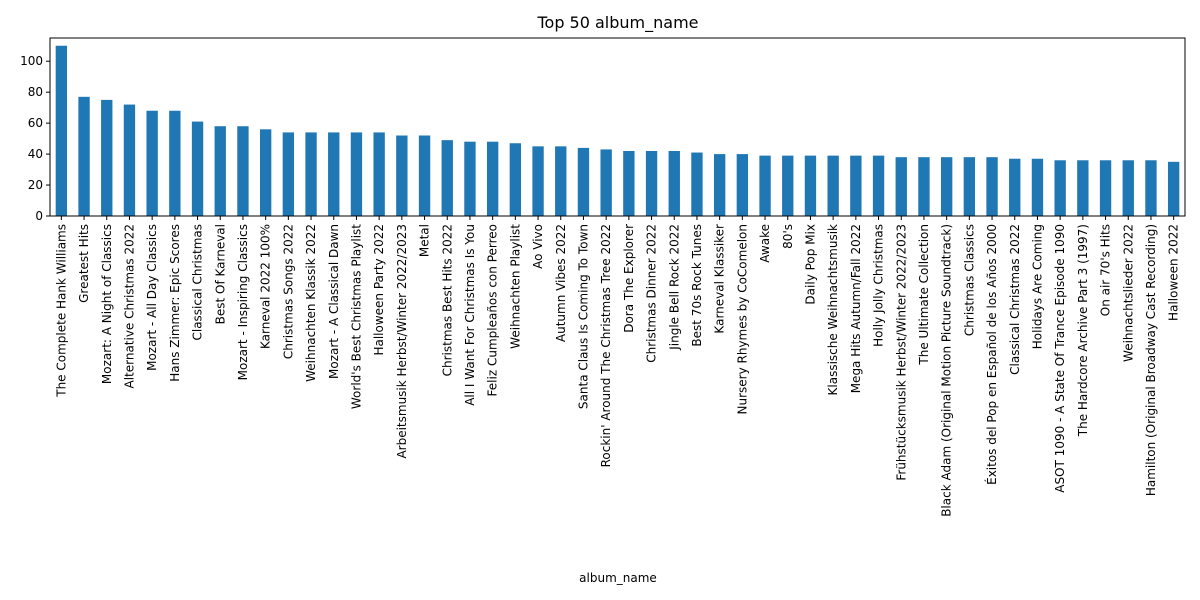 The height and width of the screenshot is (600, 1200). Describe the element at coordinates (924, 295) in the screenshot. I see `x-tick-label: The Ultimate Collection` at that location.